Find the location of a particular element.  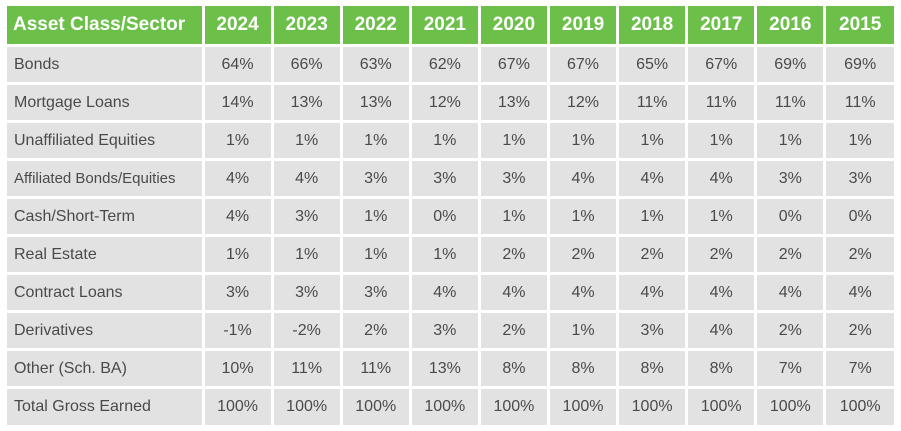

value-cell-2016: 7% is located at coordinates (791, 369).